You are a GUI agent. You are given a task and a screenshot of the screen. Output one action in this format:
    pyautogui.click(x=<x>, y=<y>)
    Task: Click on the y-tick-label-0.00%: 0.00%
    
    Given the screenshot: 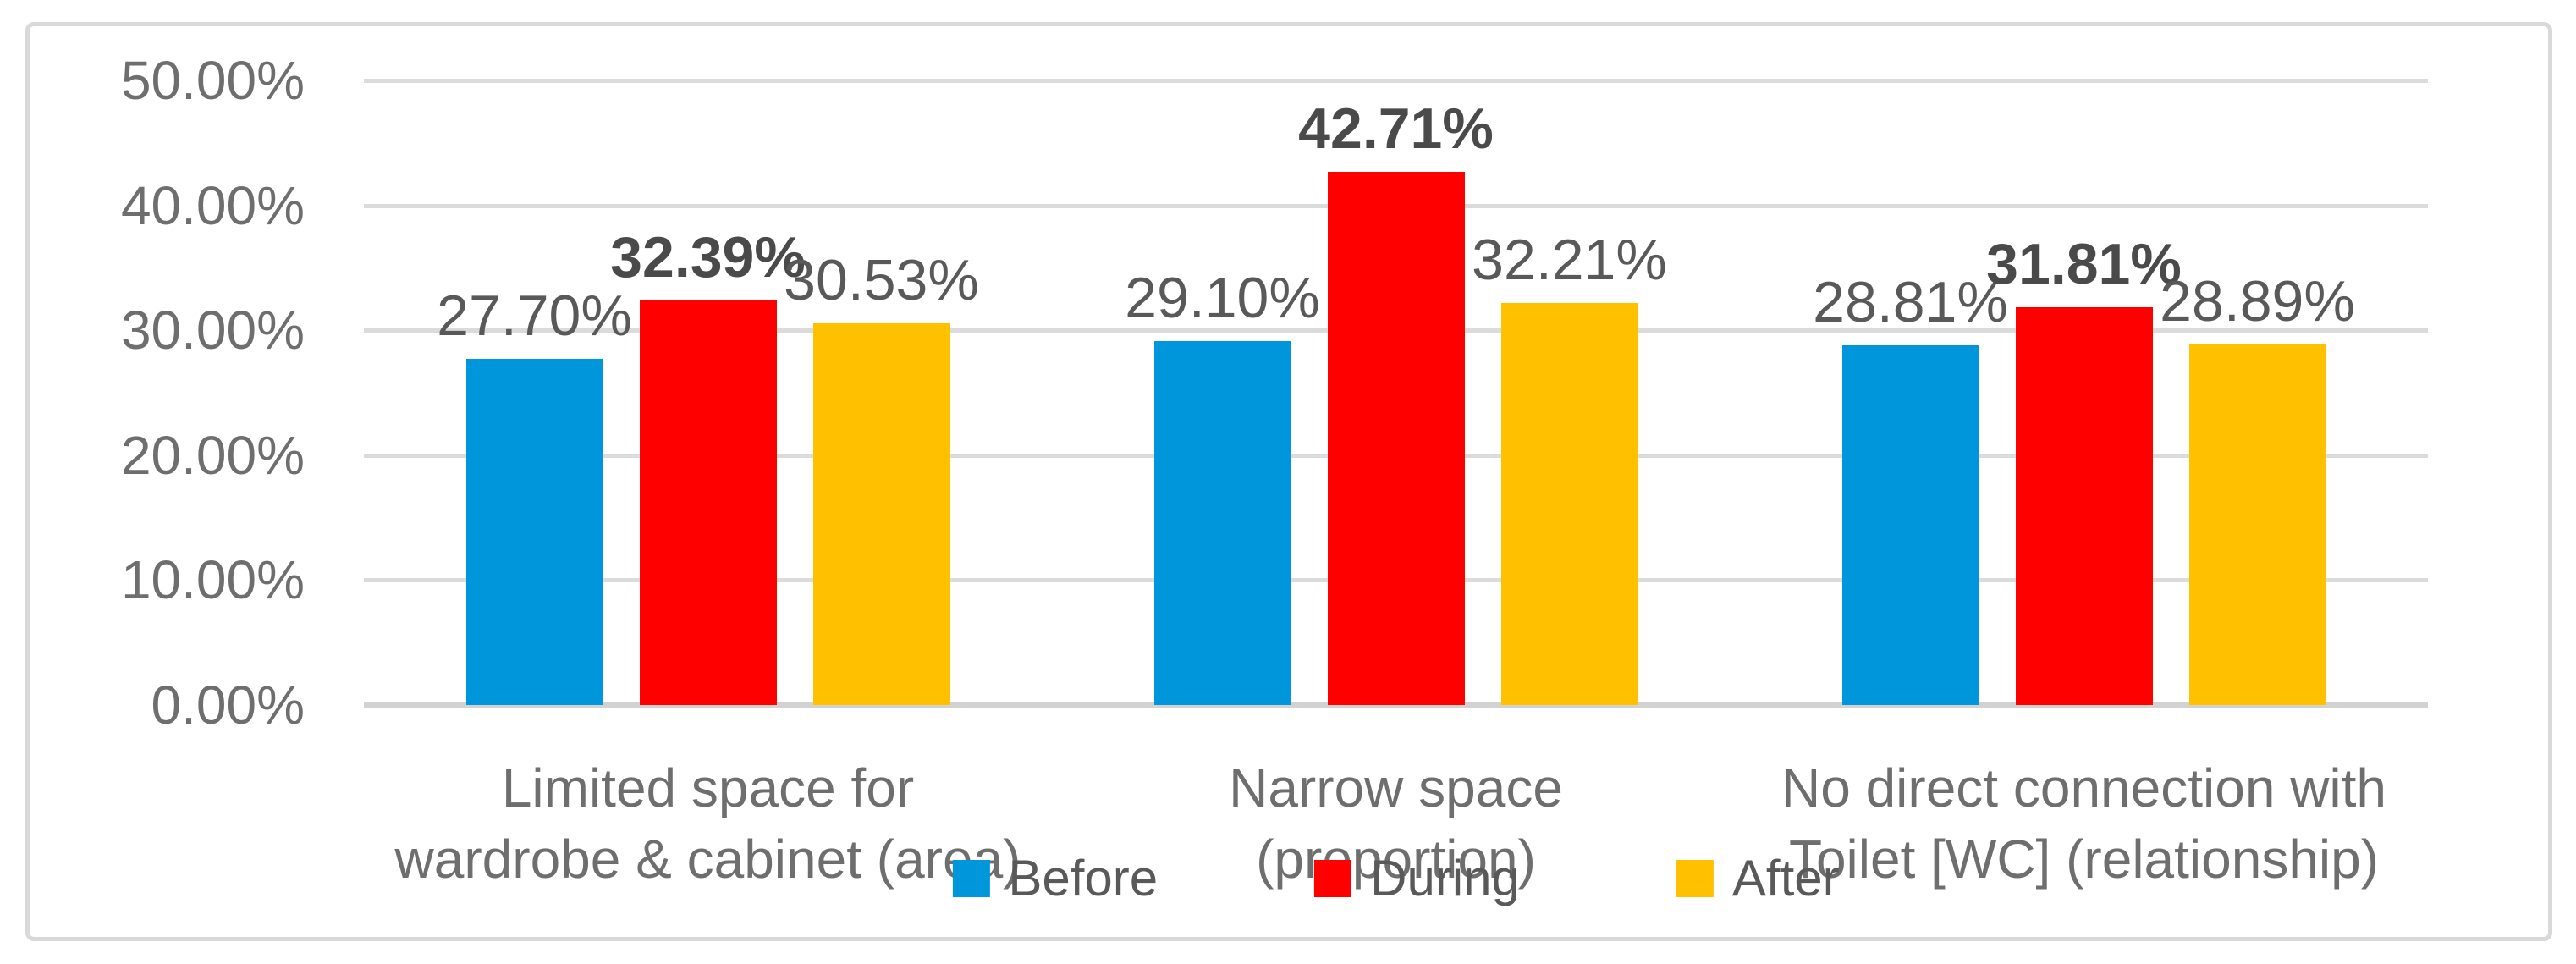 What is the action you would take?
    pyautogui.click(x=228, y=705)
    